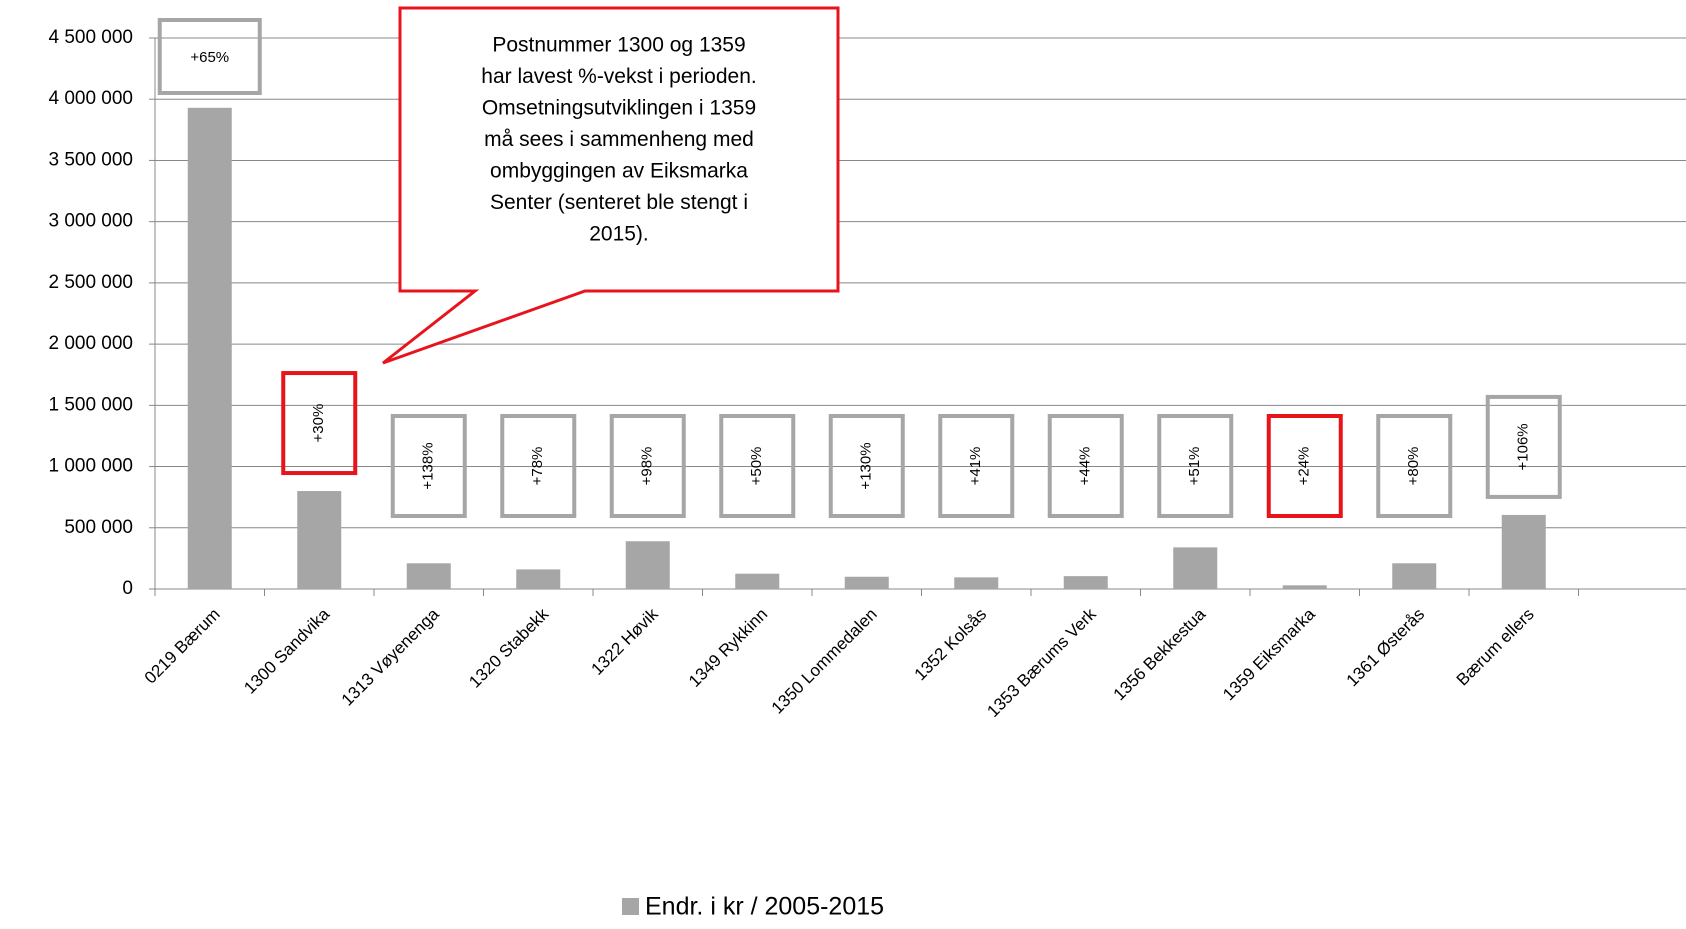  What do you see at coordinates (508, 647) in the screenshot?
I see `x-tick-label: 1320 Stabekk` at bounding box center [508, 647].